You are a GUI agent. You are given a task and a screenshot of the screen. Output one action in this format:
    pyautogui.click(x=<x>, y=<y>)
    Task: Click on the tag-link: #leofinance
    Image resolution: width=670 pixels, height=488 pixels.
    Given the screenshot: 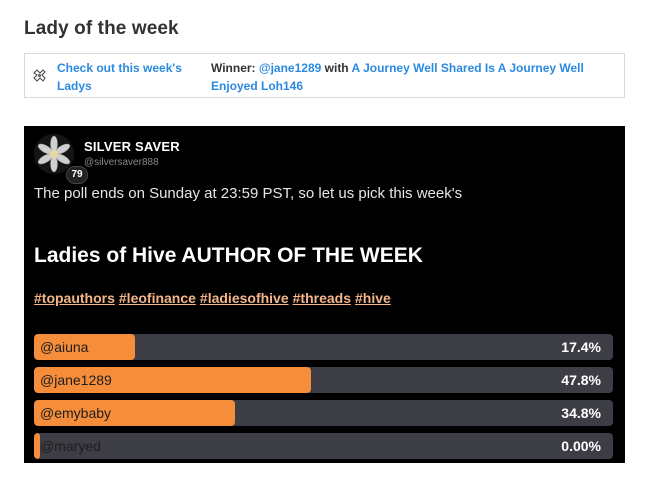 What is the action you would take?
    pyautogui.click(x=157, y=298)
    